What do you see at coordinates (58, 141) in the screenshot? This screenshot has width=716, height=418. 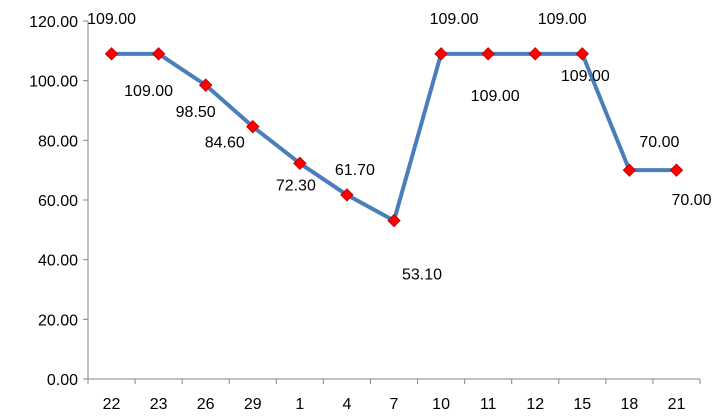 I see `y-tick-label: 80.00` at bounding box center [58, 141].